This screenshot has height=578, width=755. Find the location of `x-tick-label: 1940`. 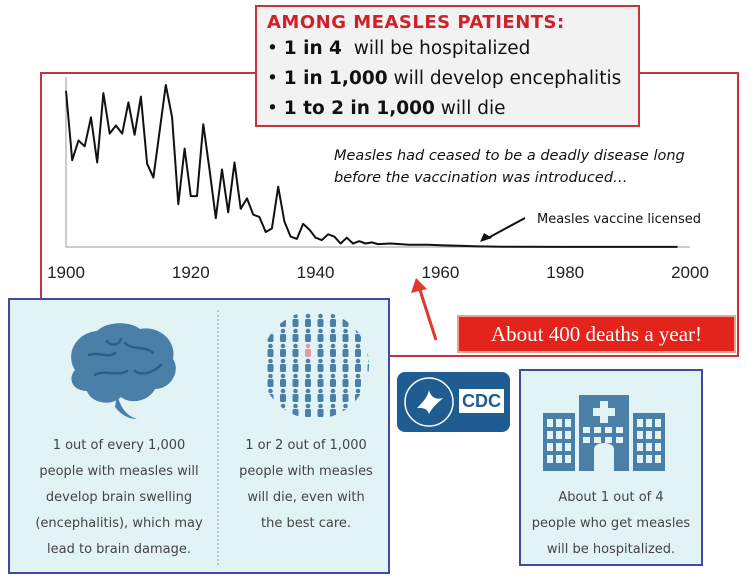

x-tick-label: 1940 is located at coordinates (316, 272).